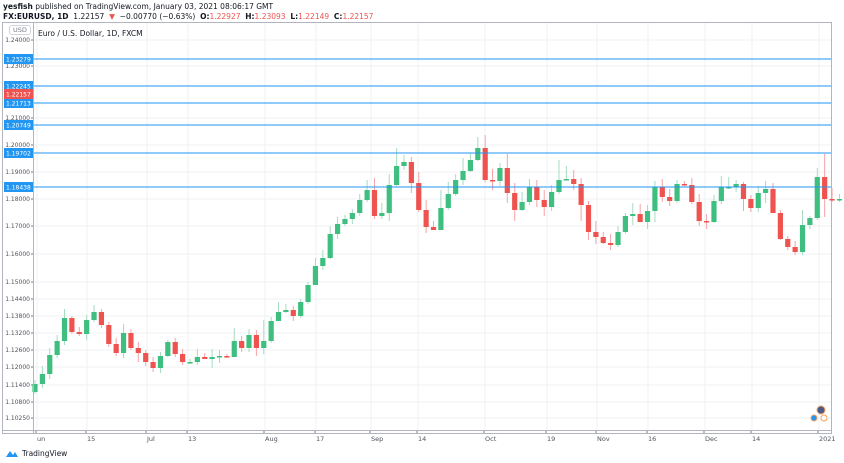 This screenshot has width=844, height=463. I want to click on author-name: yesfish, so click(18, 6).